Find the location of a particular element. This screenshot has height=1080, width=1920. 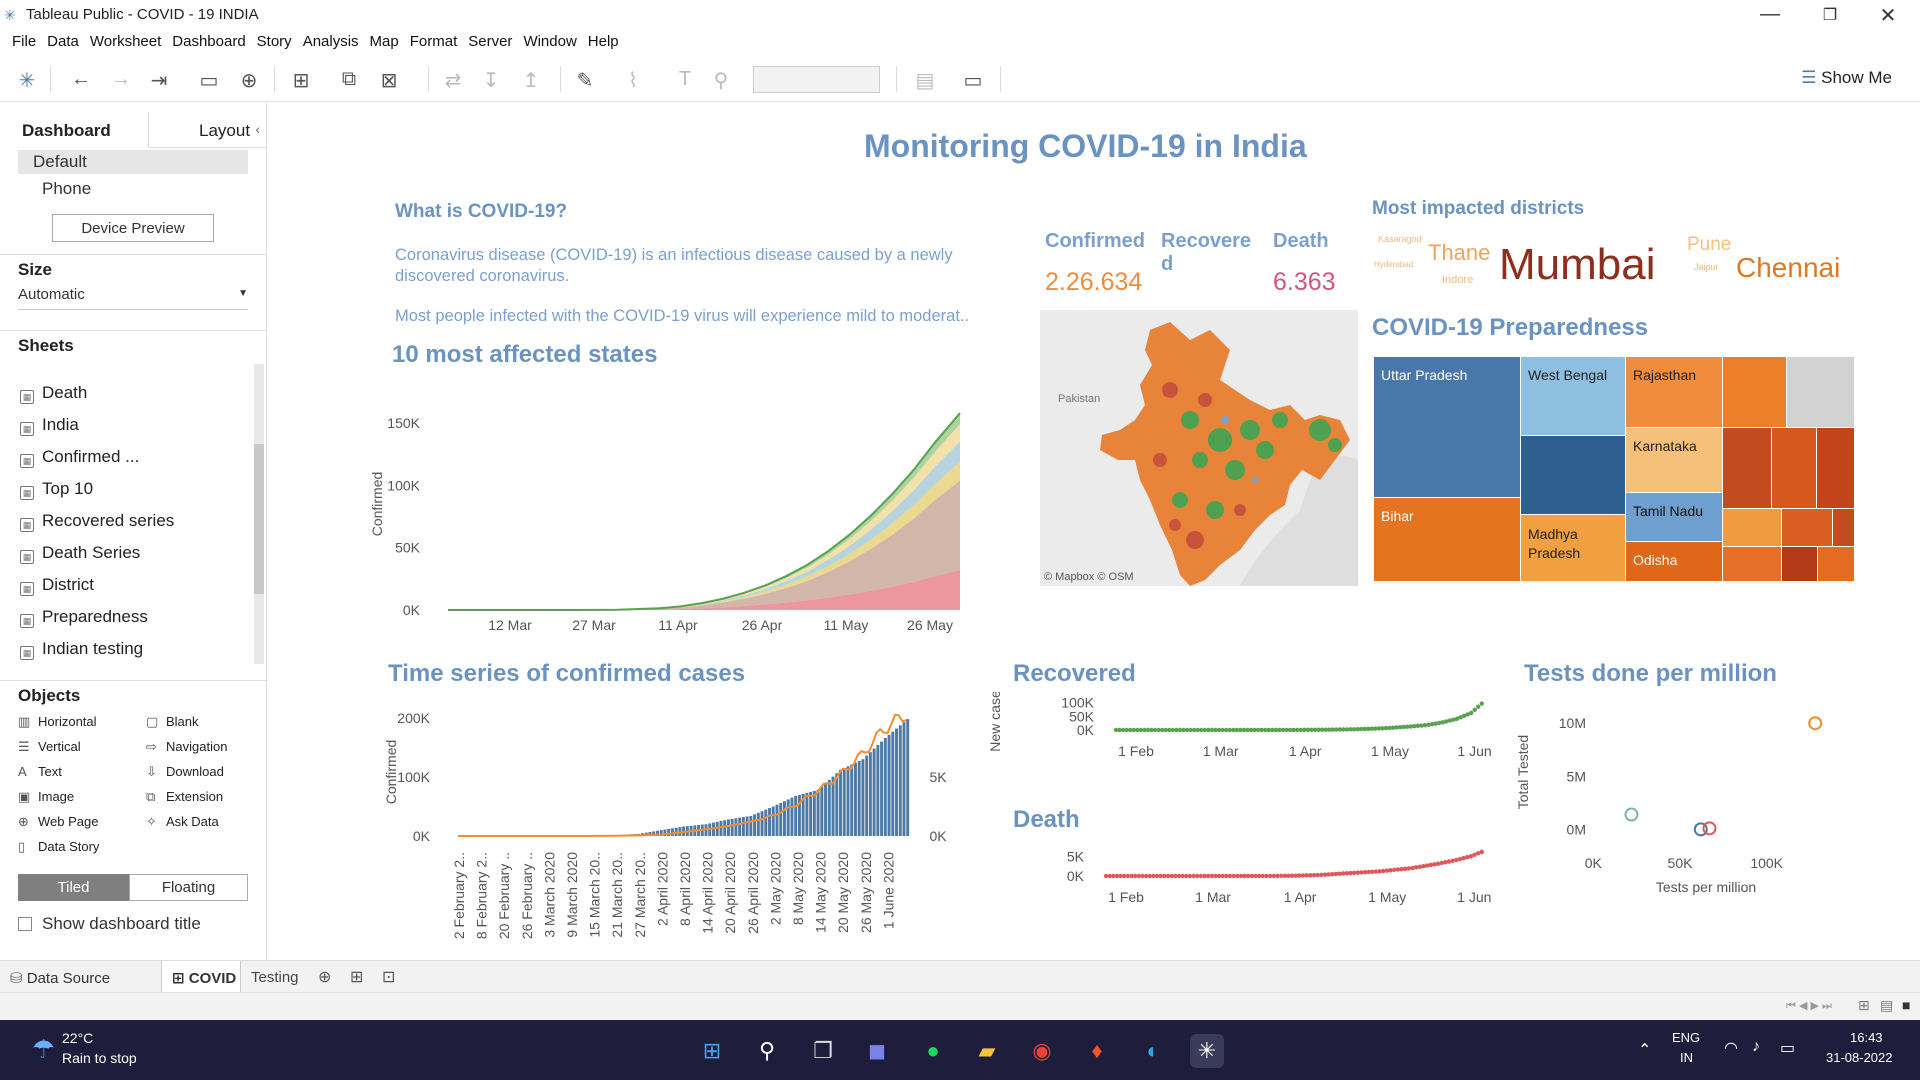

menu-item-server: Server is located at coordinates (490, 41).